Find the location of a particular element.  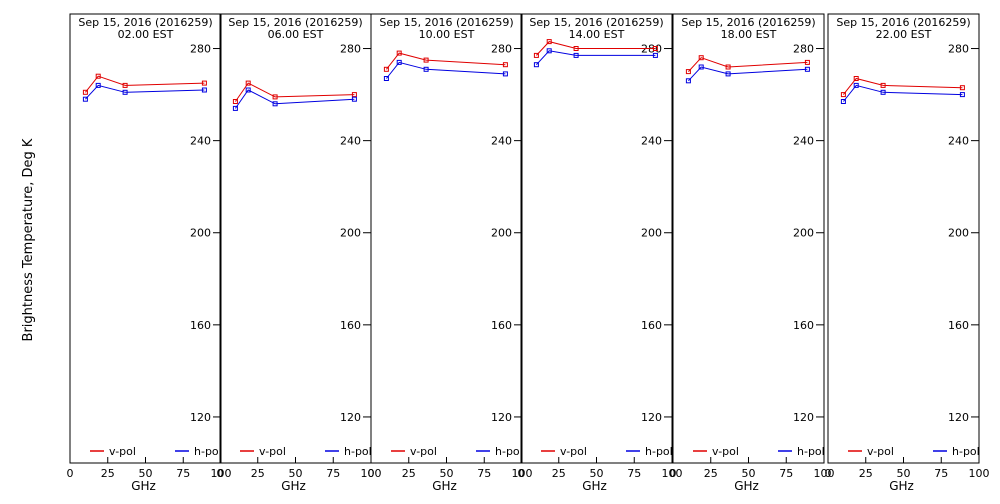

panel-title-time: 10.00 EST is located at coordinates (447, 34).